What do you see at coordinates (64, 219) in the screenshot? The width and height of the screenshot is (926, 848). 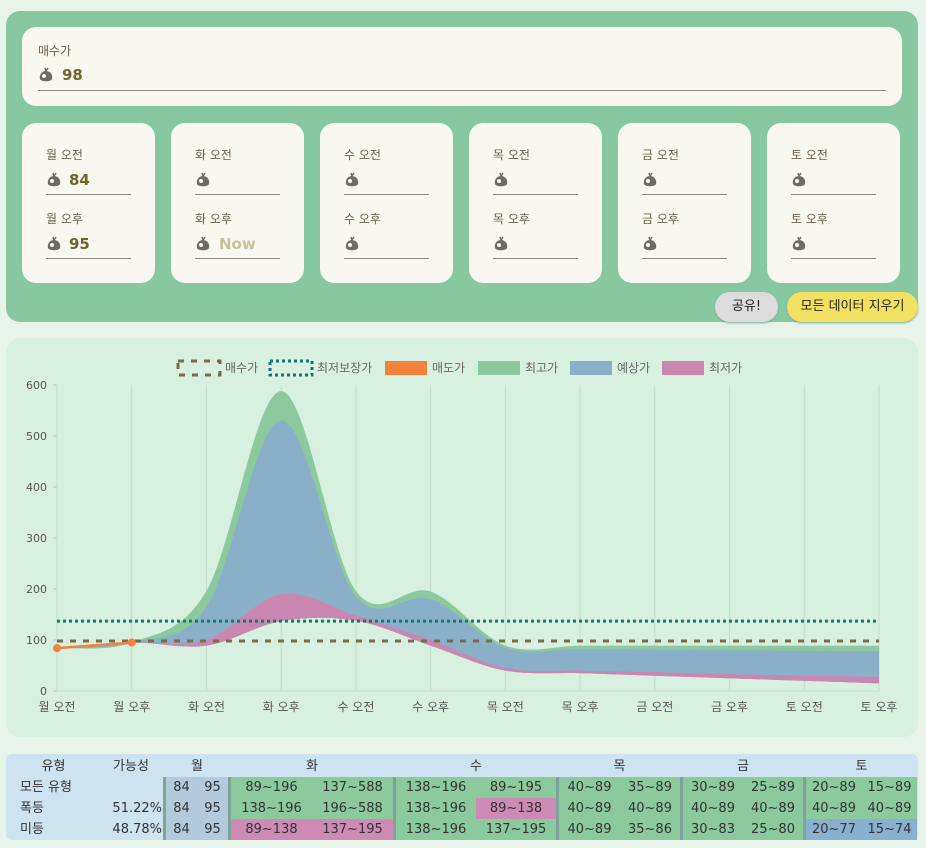 I see `day-label: 월 오후` at bounding box center [64, 219].